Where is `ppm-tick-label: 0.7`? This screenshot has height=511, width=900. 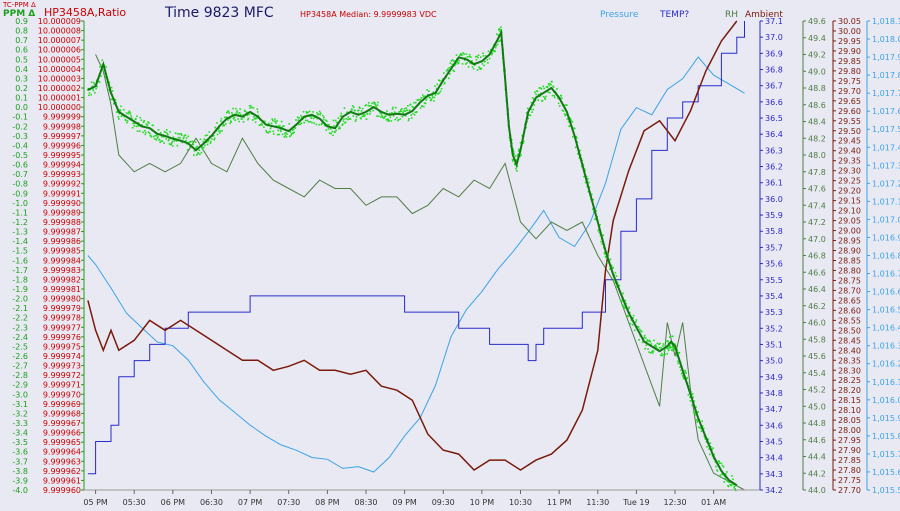
ppm-tick-label: 0.7 is located at coordinates (21, 40).